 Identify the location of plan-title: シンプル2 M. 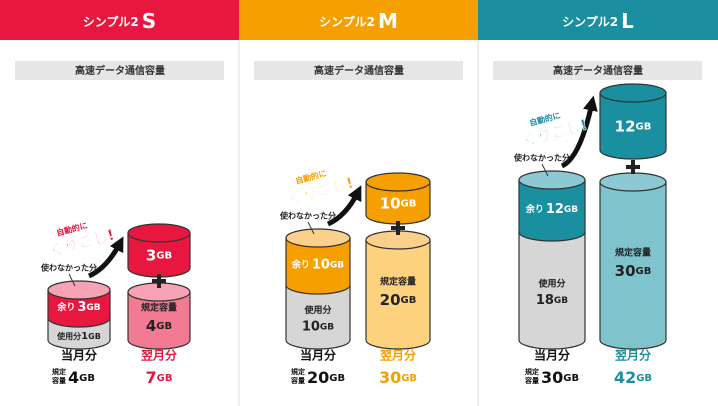
(358, 21).